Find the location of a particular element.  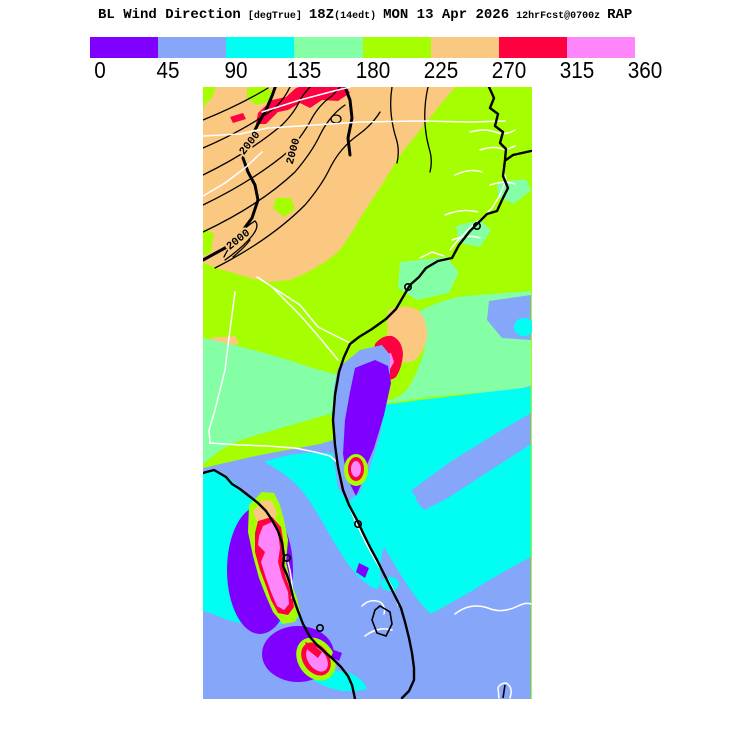

border-va-ridge is located at coordinates (306, 100).